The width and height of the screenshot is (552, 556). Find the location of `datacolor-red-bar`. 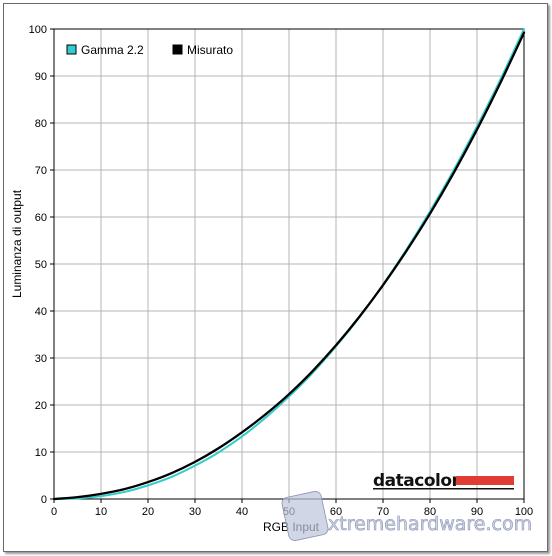

datacolor-red-bar is located at coordinates (485, 480).